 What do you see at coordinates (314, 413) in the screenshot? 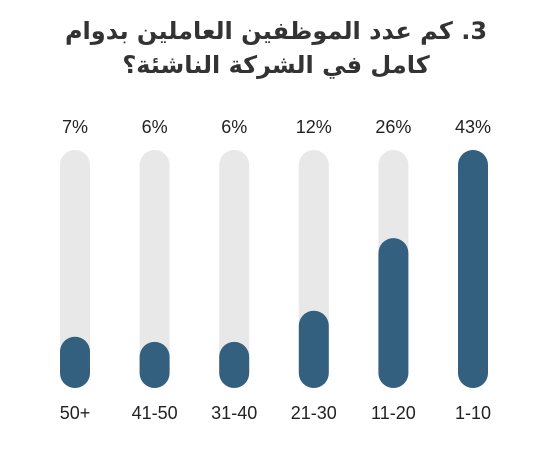
I see `x-tick-label: 21-30` at bounding box center [314, 413].